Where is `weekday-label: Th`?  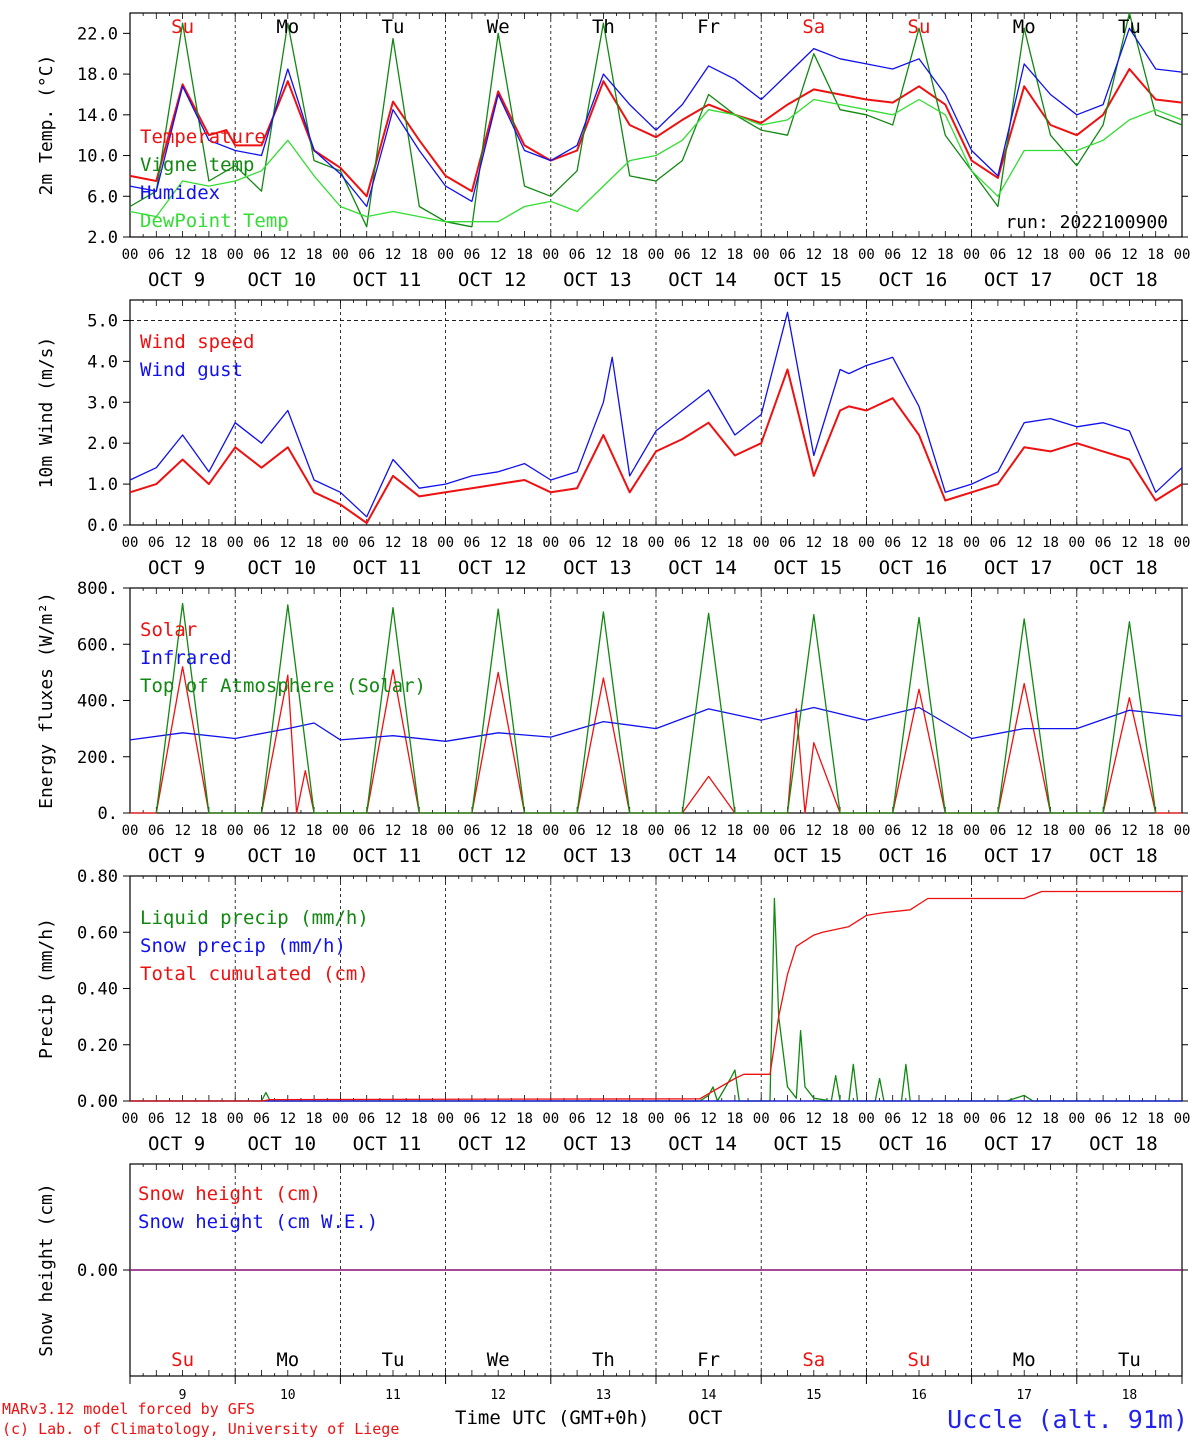 weekday-label: Th is located at coordinates (603, 1360).